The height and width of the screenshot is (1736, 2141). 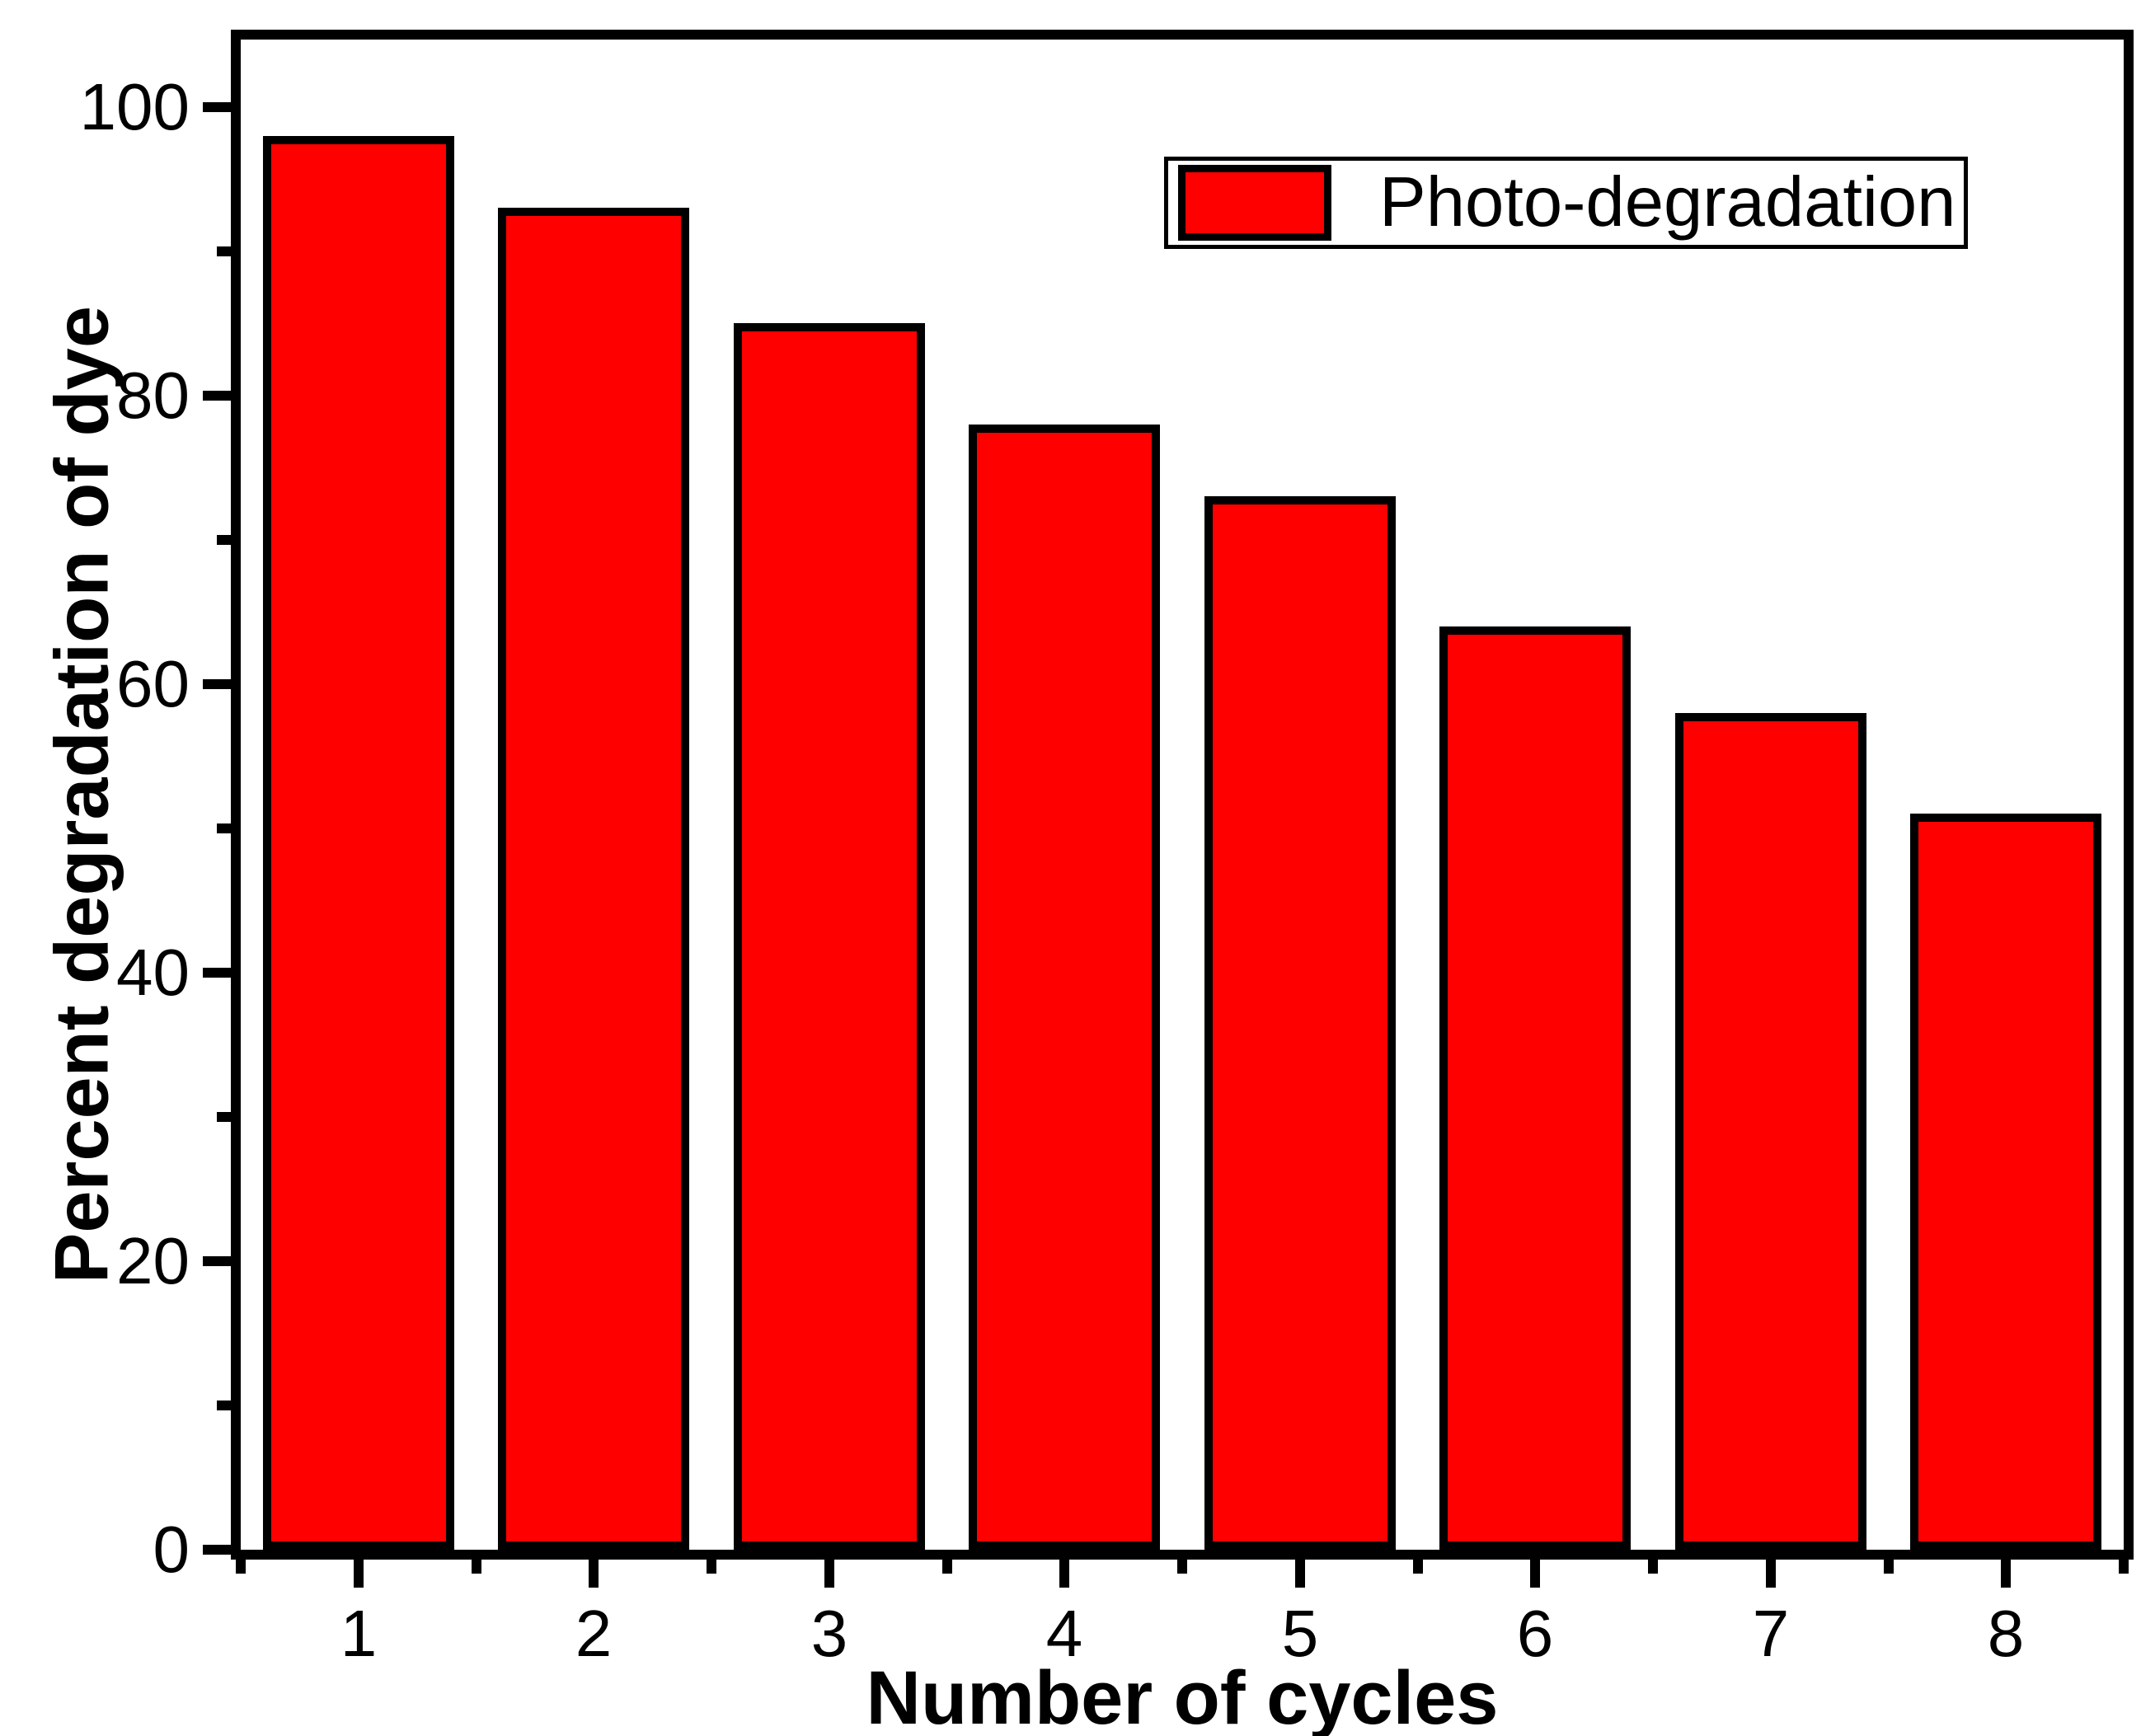 What do you see at coordinates (82, 794) in the screenshot?
I see `y-axis-title: Percent degradation of dye` at bounding box center [82, 794].